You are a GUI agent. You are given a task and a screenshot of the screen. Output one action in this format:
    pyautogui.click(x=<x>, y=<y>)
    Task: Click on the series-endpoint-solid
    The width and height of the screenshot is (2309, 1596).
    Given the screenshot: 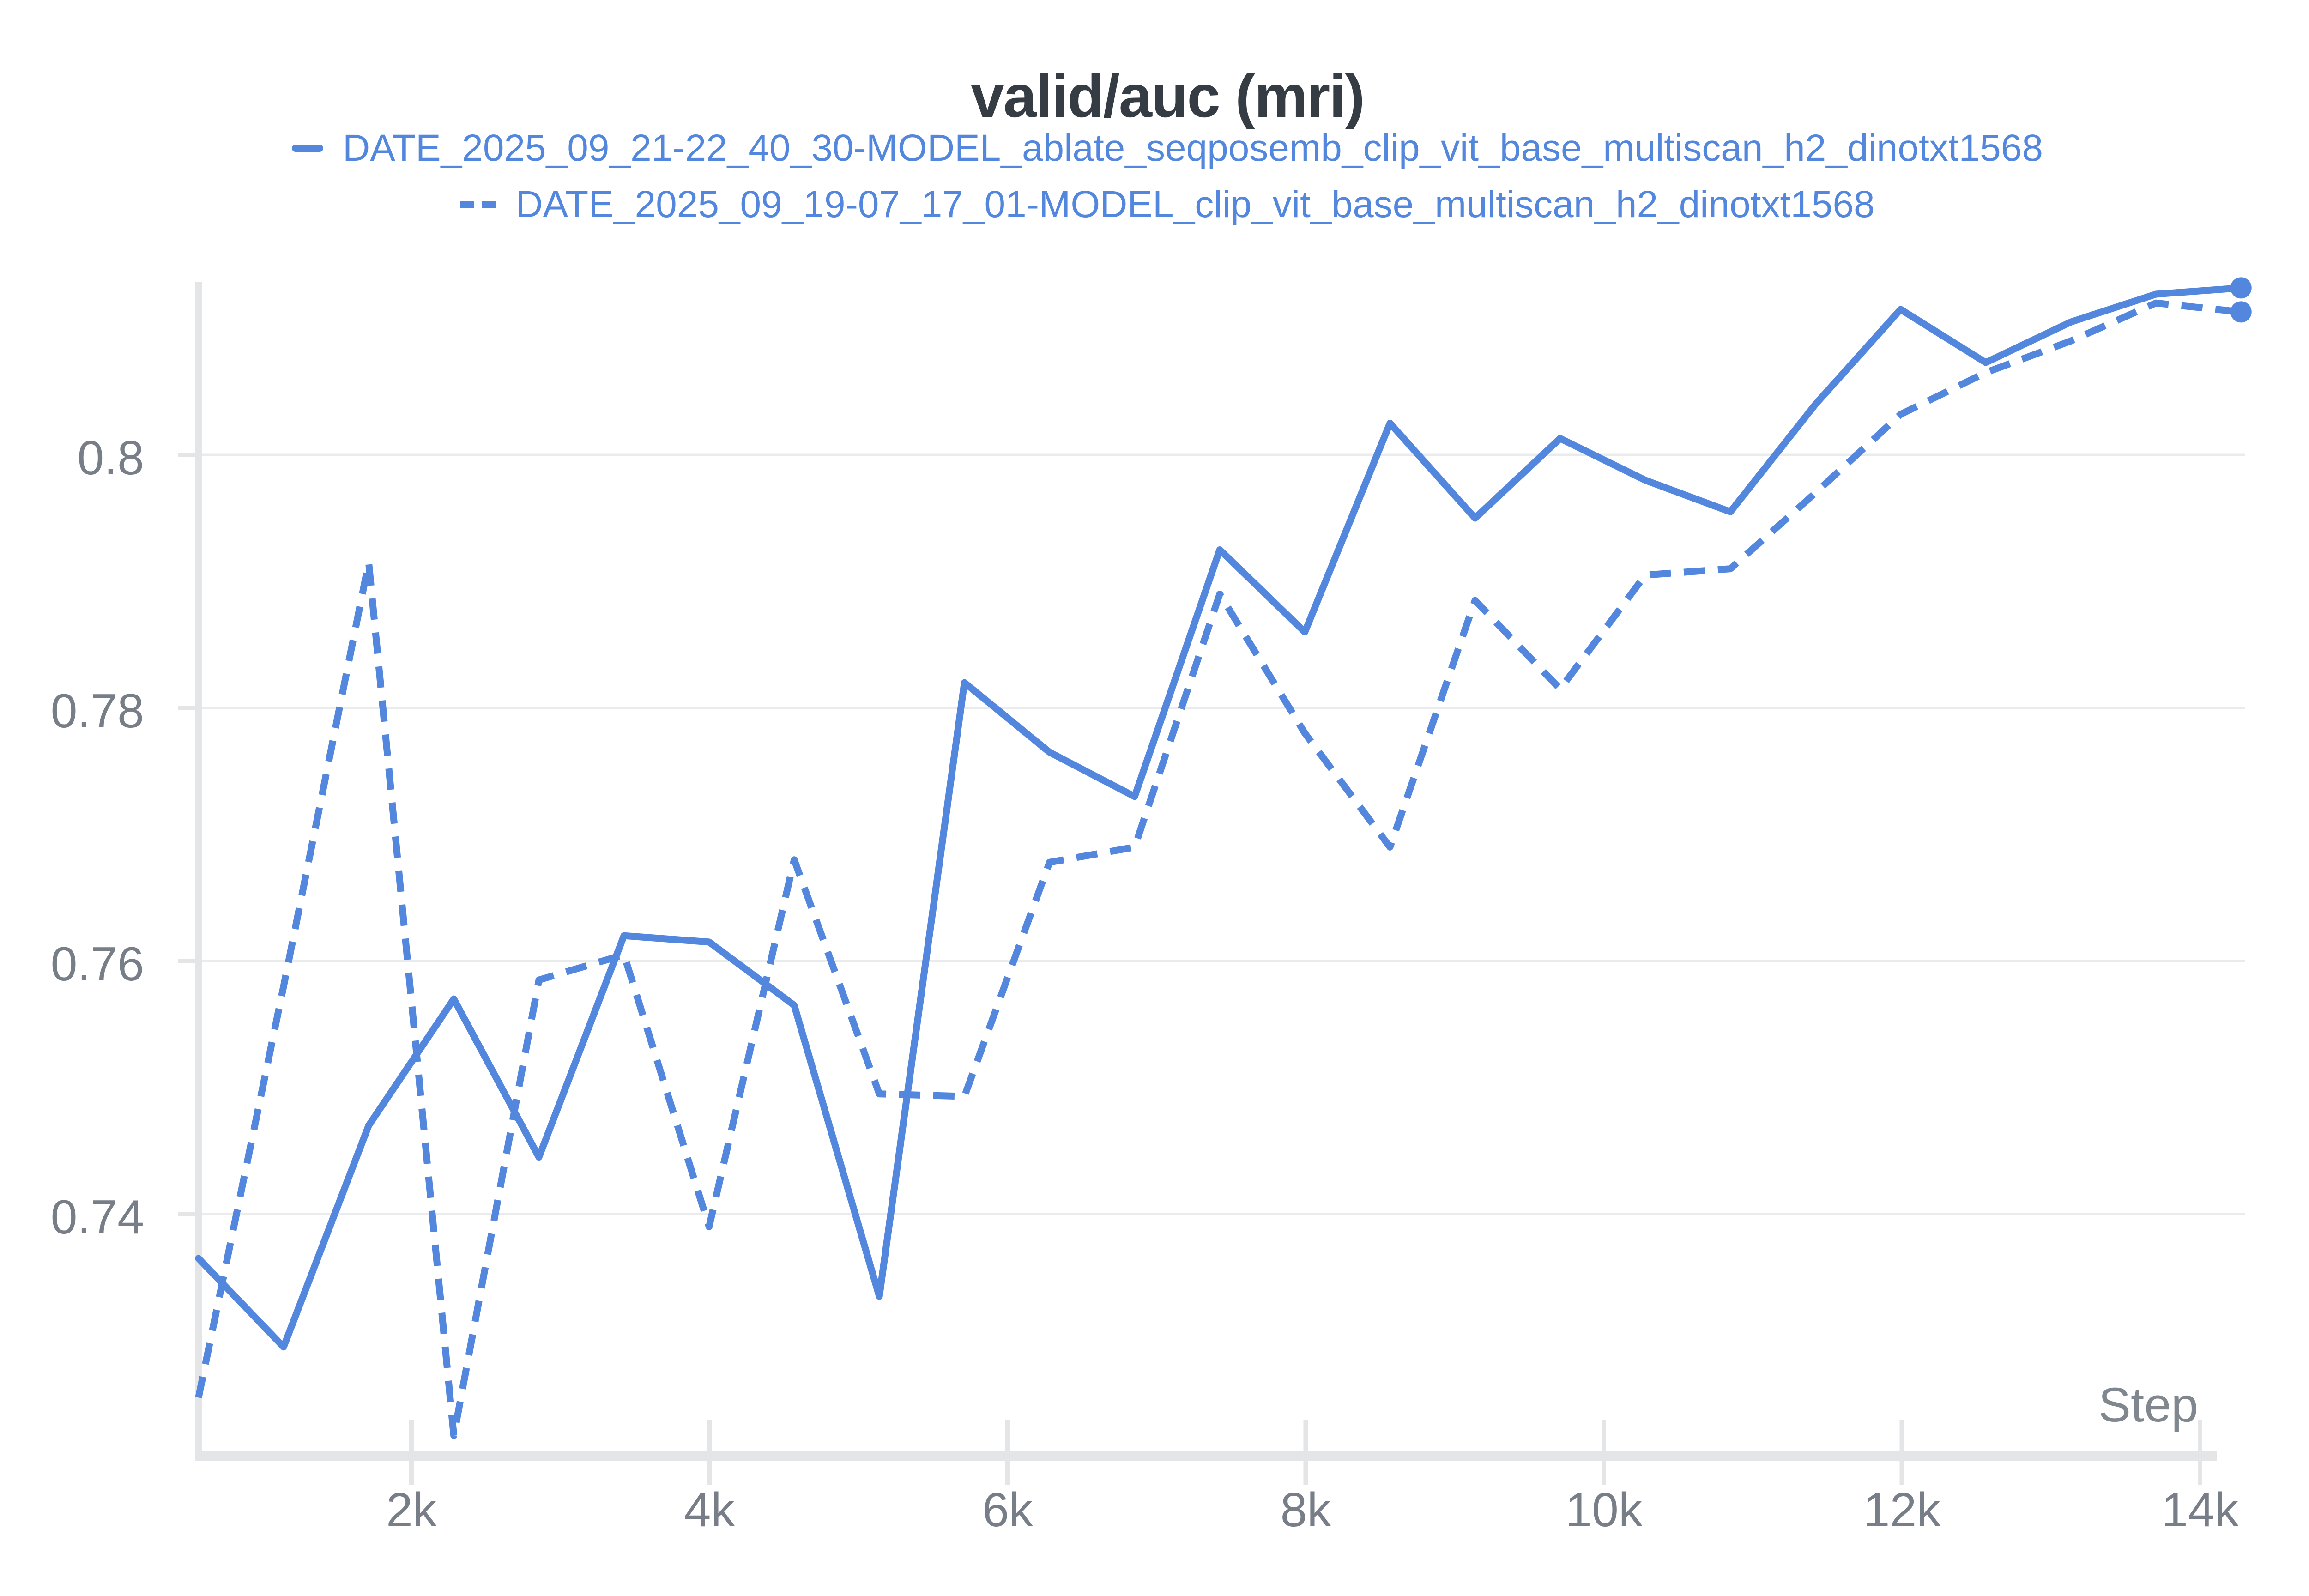 What is the action you would take?
    pyautogui.click(x=2241, y=288)
    